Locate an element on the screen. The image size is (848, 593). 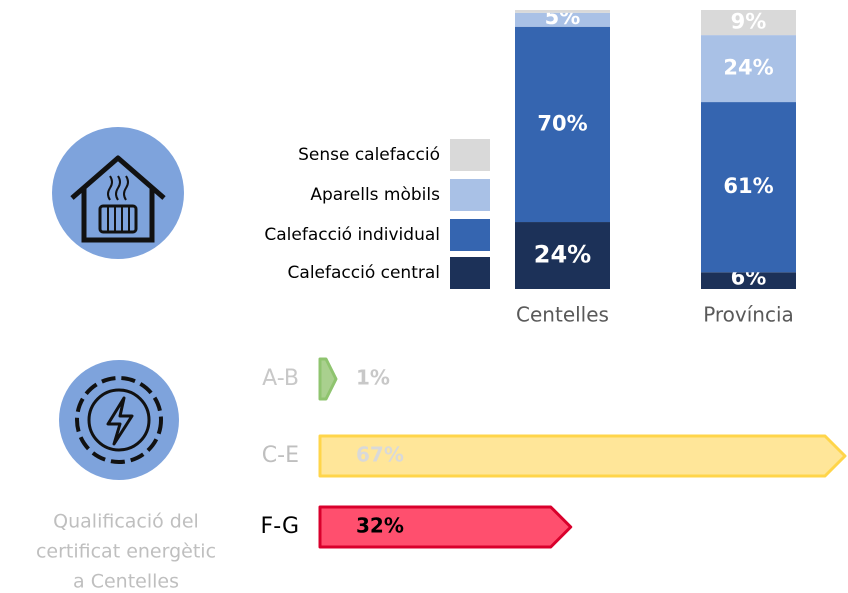
x-tick-label: Província is located at coordinates (748, 315).